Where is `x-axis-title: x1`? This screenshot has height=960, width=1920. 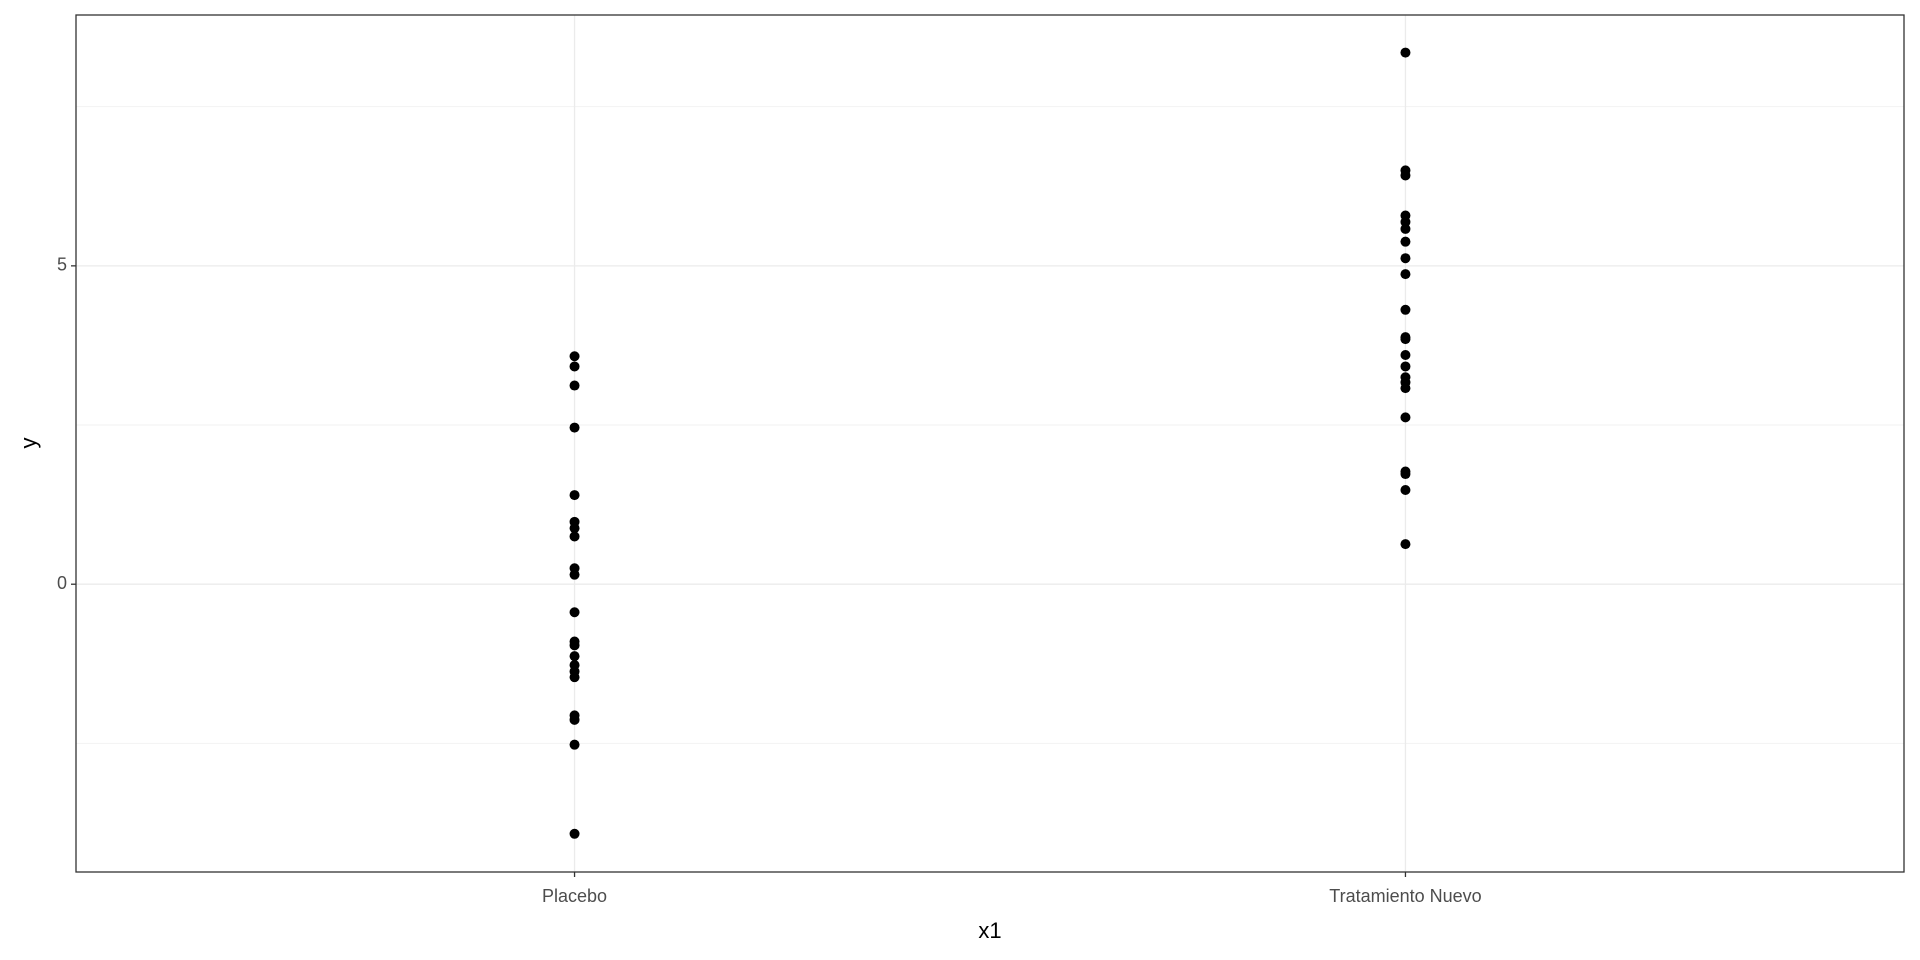
x-axis-title: x1 is located at coordinates (989, 930).